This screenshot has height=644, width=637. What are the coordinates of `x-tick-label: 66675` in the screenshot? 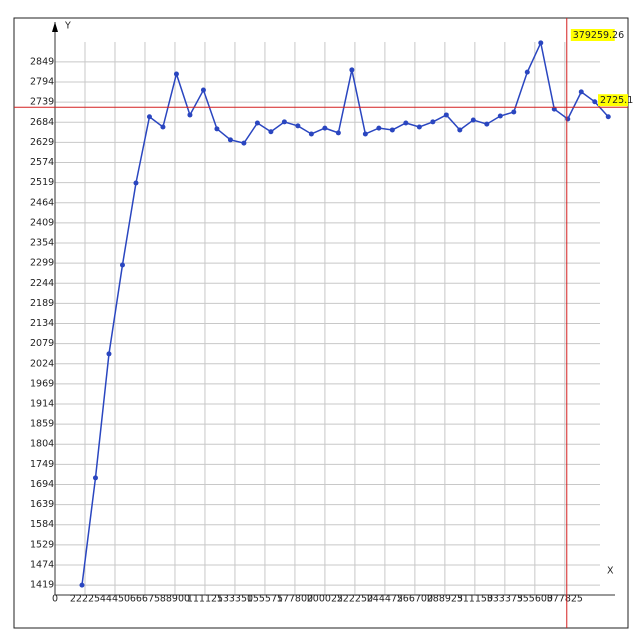 It's located at (145, 599).